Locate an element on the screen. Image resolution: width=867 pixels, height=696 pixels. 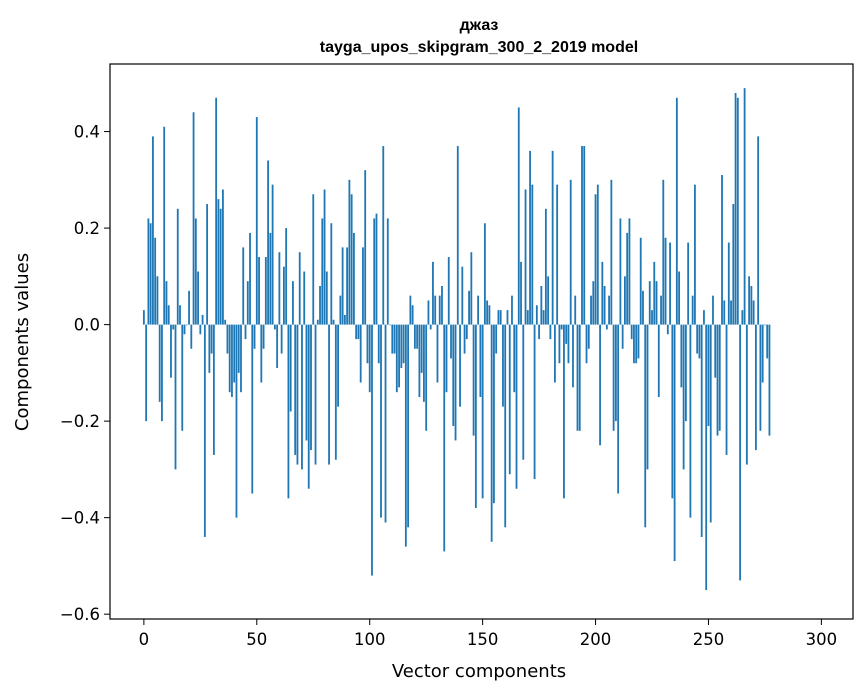
x-axis-label: Vector components is located at coordinates (479, 671).